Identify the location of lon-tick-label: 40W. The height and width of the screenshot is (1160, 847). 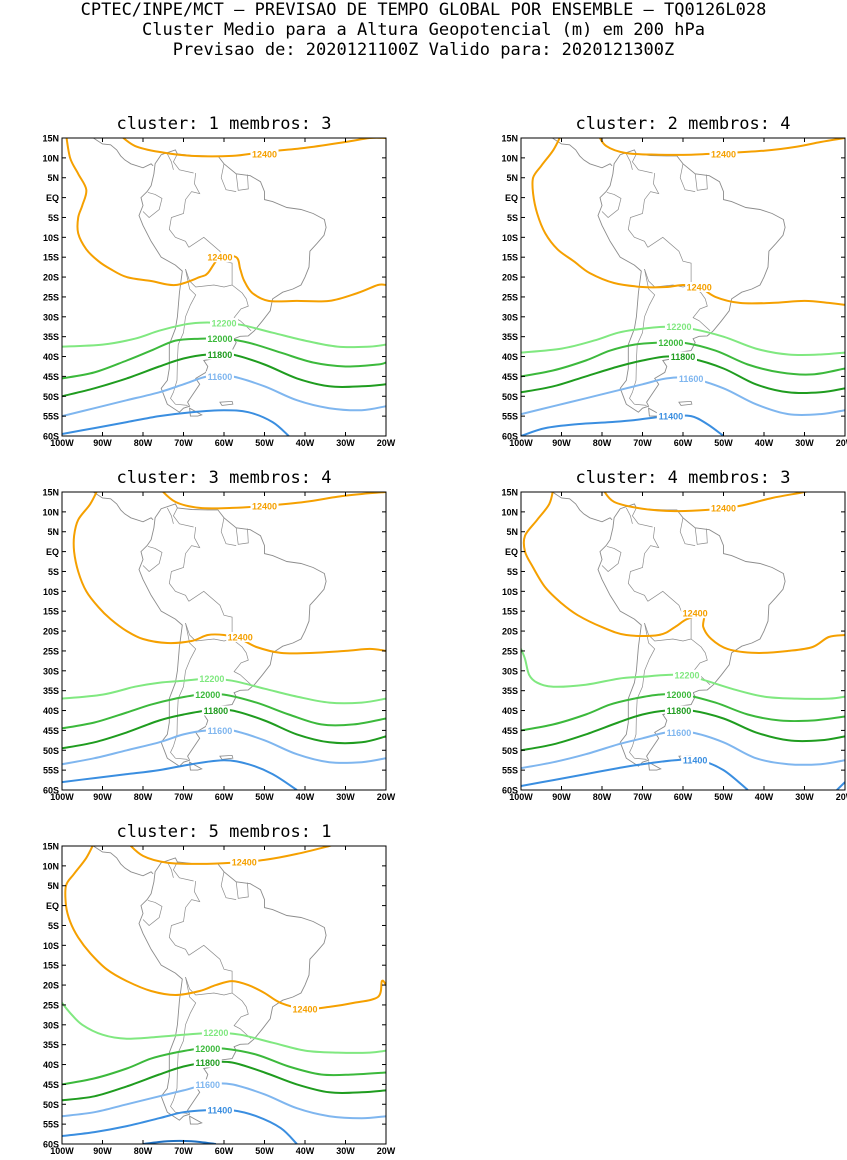
(305, 443).